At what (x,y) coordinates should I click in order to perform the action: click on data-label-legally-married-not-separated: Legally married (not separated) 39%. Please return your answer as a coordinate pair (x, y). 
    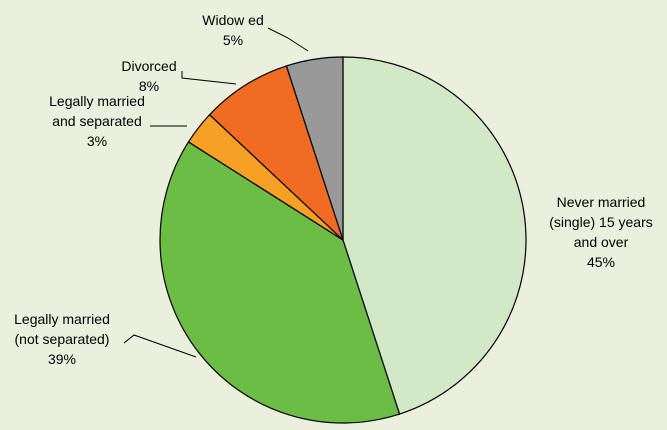
    Looking at the image, I should click on (62, 339).